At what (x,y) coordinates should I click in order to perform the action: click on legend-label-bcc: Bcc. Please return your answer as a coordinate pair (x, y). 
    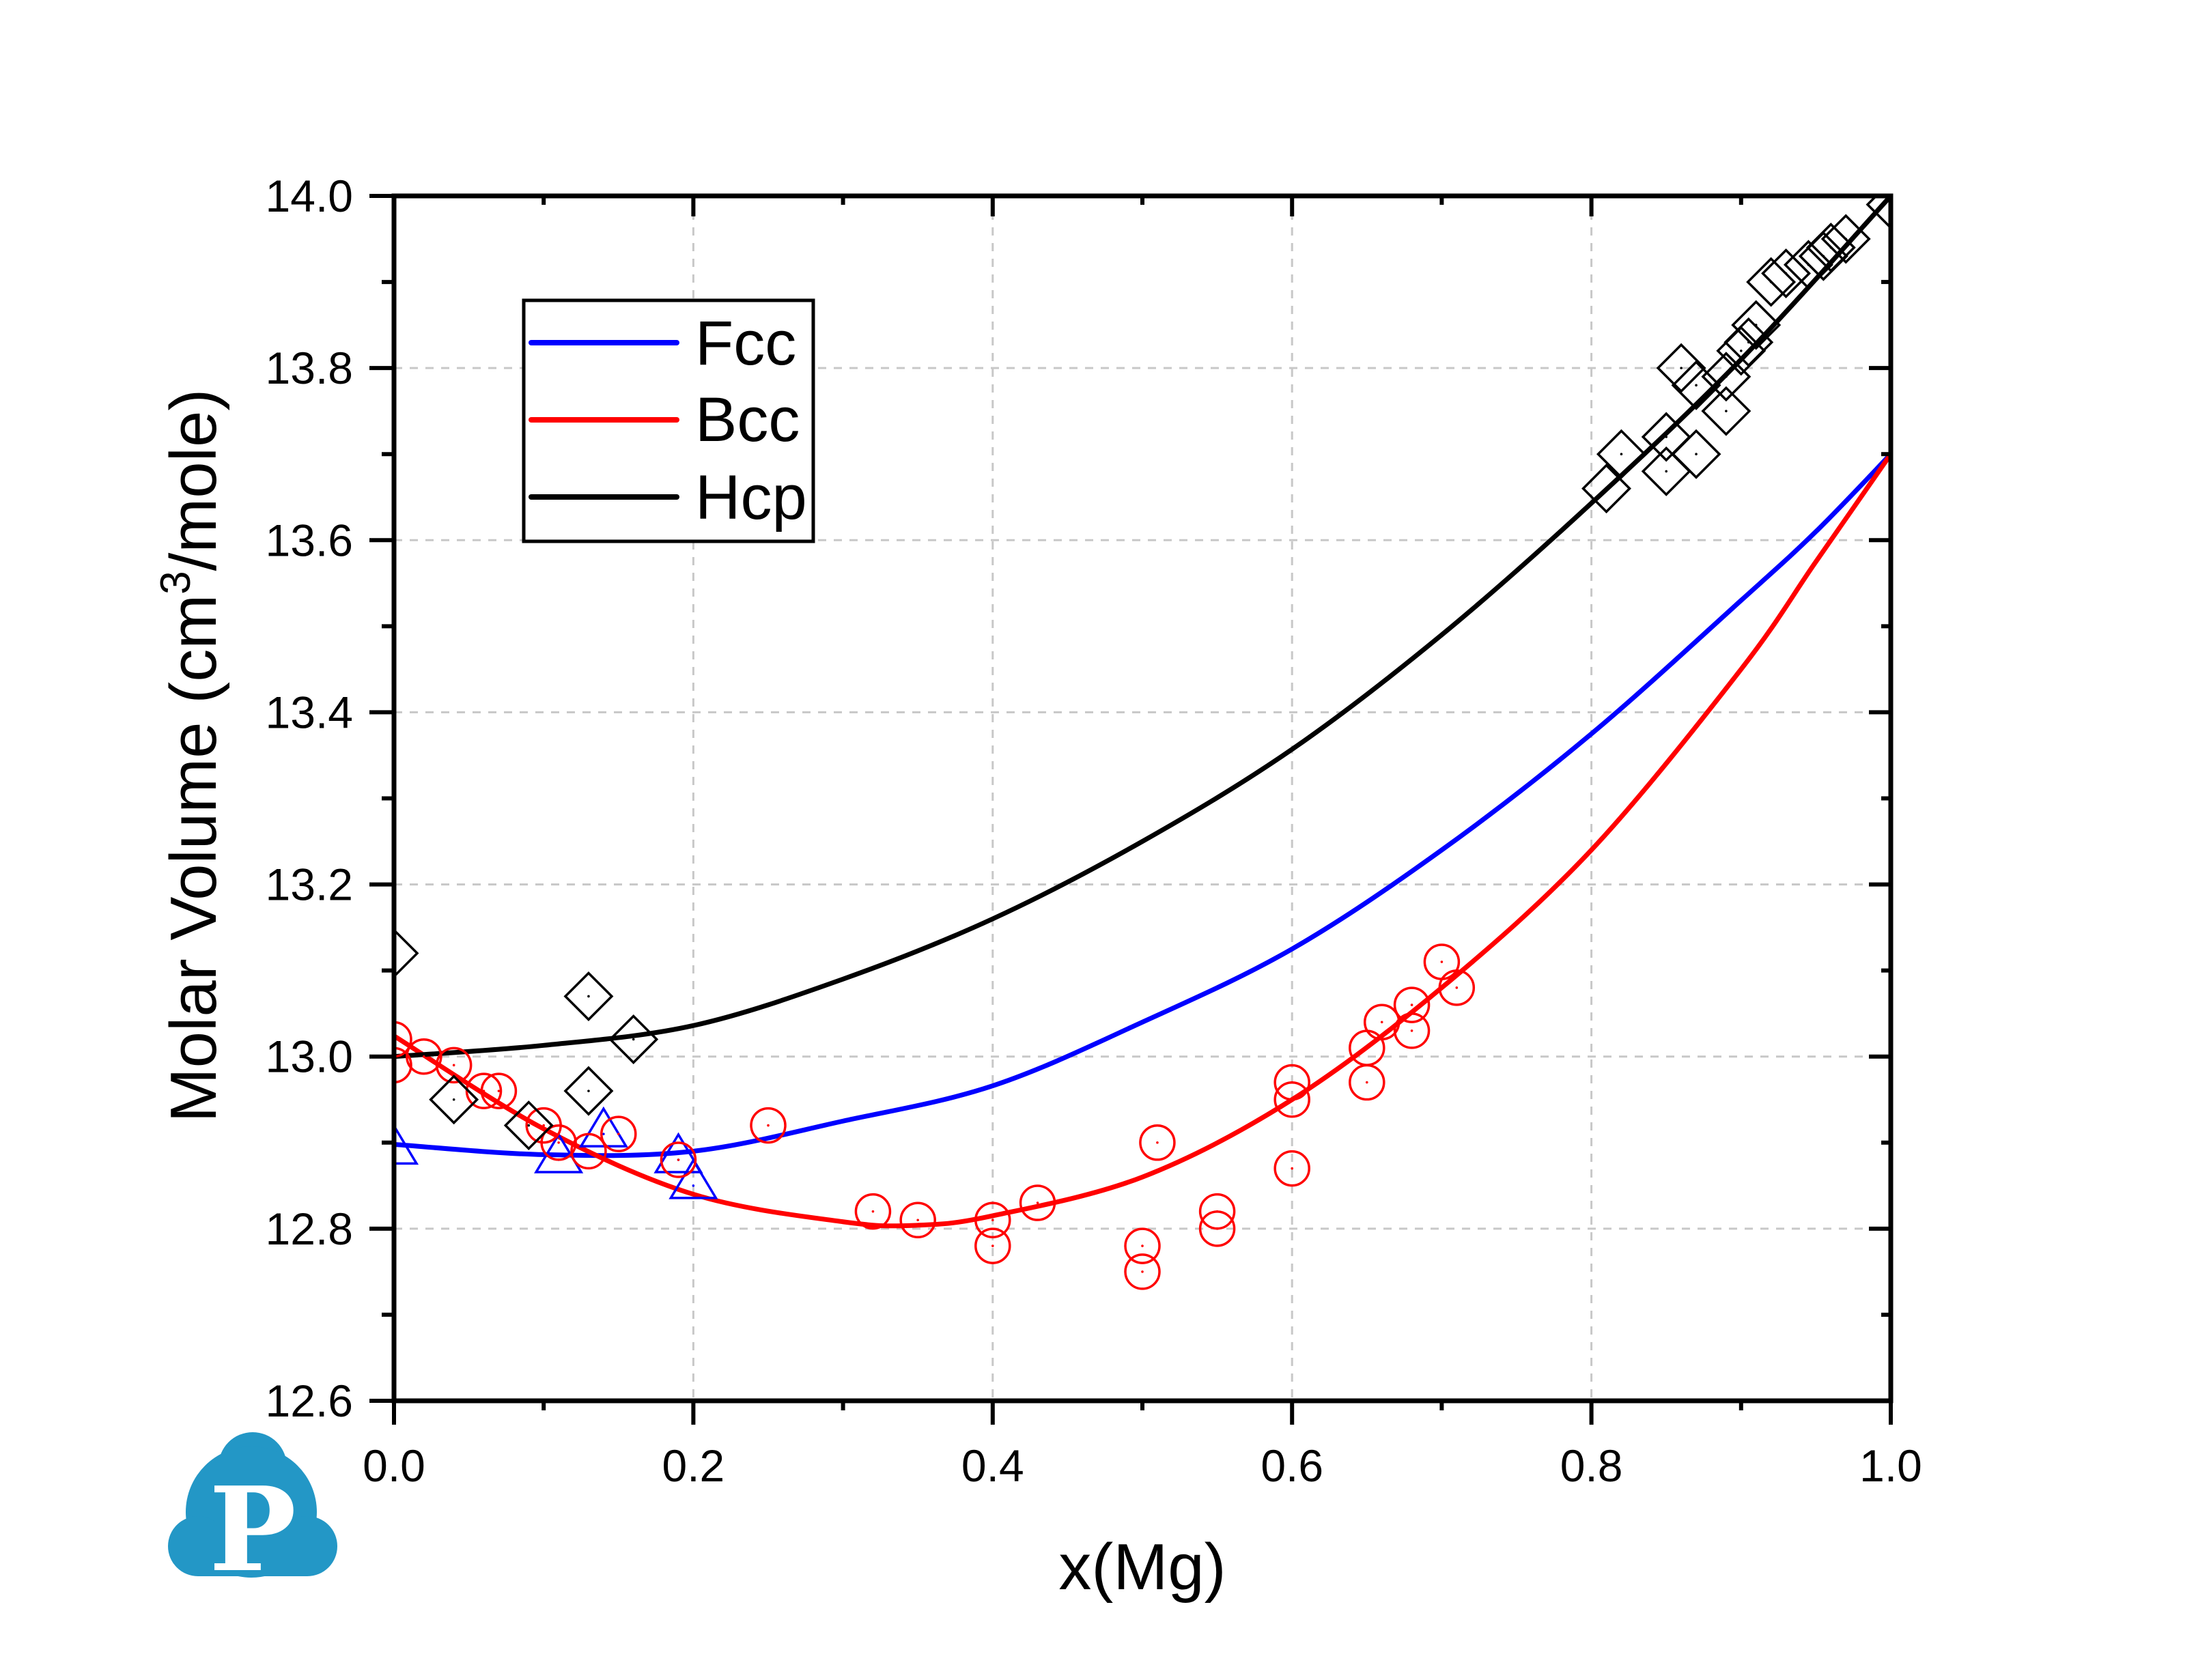
    Looking at the image, I should click on (748, 420).